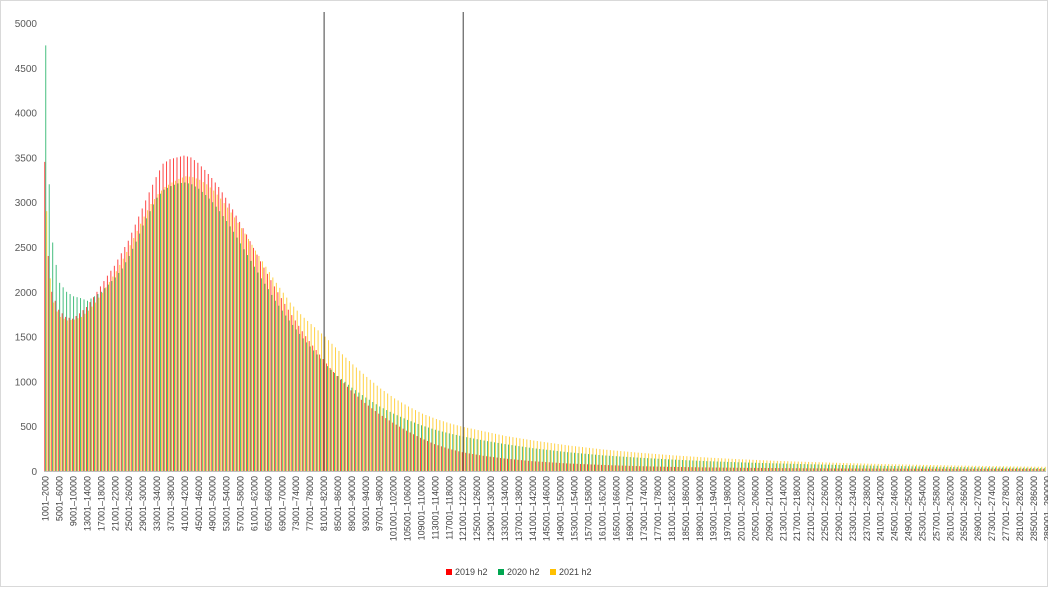 The width and height of the screenshot is (1048, 592). Describe the element at coordinates (324, 503) in the screenshot. I see `x-tick-label: 81001–82000` at that location.